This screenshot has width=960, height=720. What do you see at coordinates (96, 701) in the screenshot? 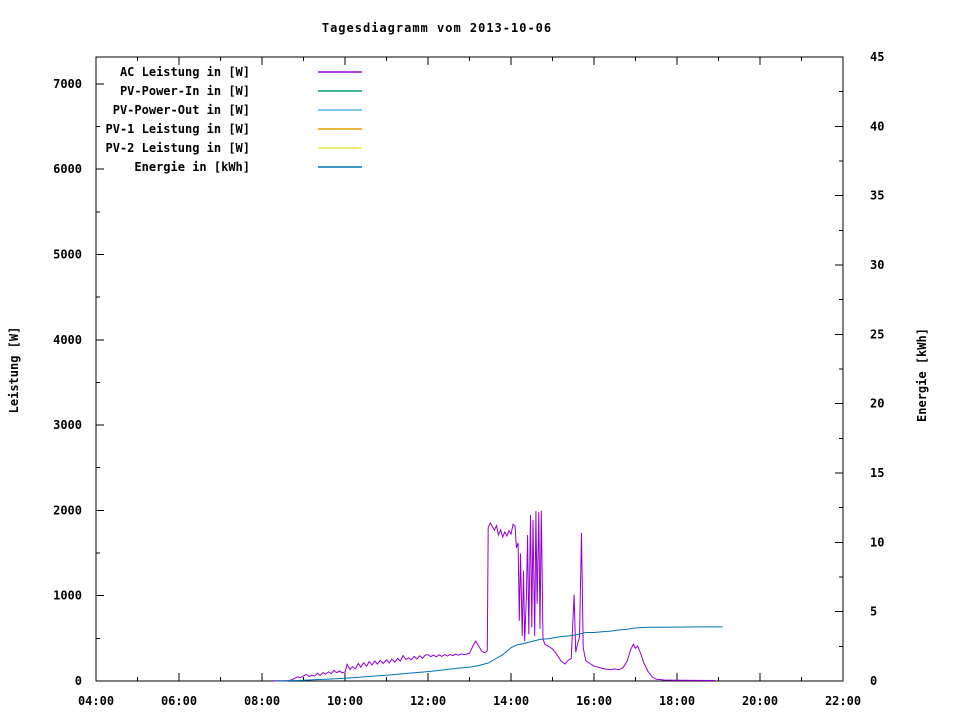
I see `x-tick-label: 04:00` at bounding box center [96, 701].